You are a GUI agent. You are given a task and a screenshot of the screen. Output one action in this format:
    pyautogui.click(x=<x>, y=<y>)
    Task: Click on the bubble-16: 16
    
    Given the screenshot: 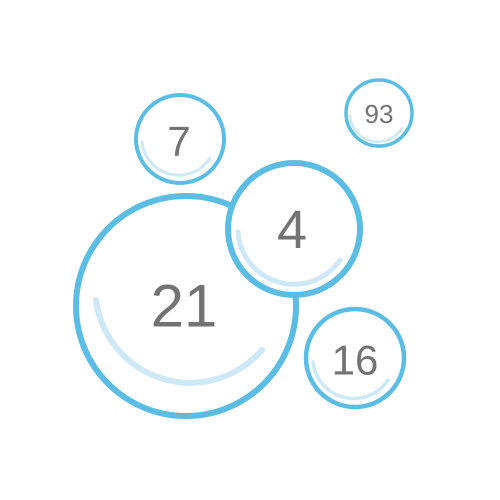 What is the action you would take?
    pyautogui.click(x=355, y=358)
    